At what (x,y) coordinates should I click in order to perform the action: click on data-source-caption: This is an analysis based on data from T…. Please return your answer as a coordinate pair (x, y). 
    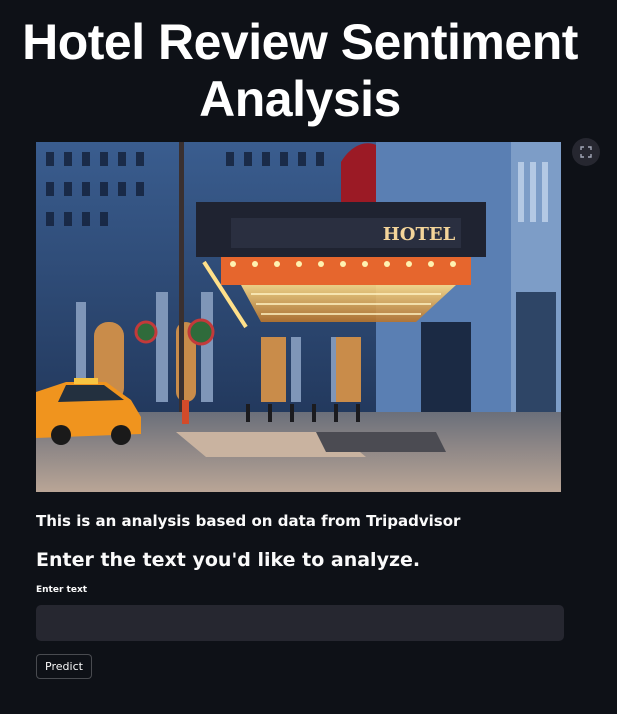
    Looking at the image, I should click on (248, 521).